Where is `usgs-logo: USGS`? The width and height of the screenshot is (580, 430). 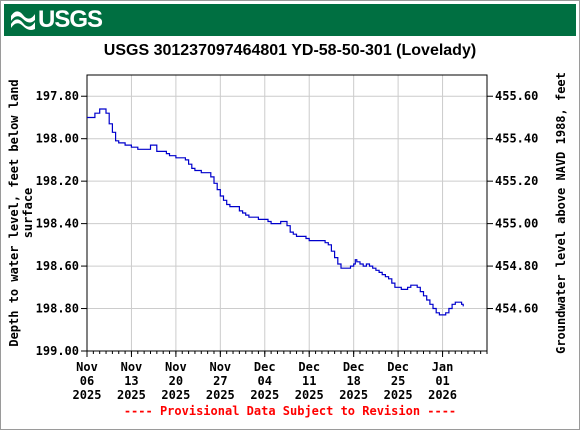
usgs-logo: USGS is located at coordinates (56, 19).